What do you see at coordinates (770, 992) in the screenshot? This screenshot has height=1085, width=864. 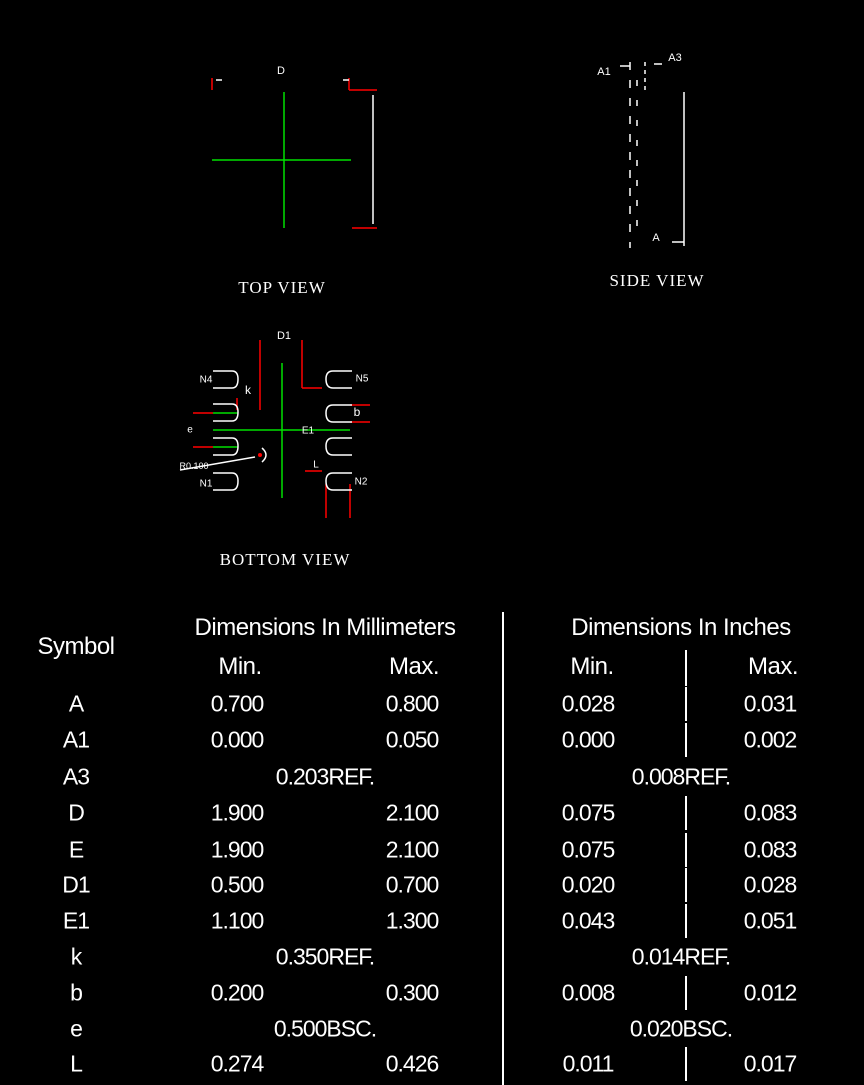 I see `in-max-cell: 0.012` at bounding box center [770, 992].